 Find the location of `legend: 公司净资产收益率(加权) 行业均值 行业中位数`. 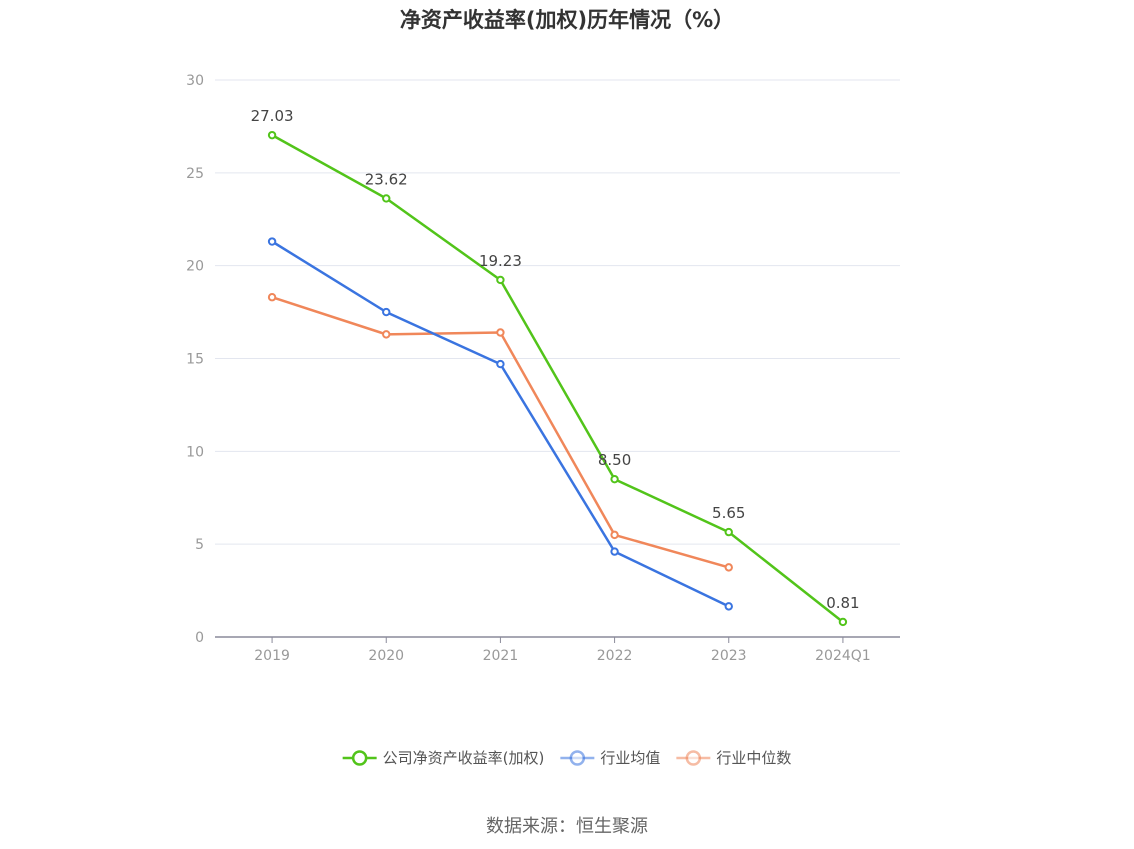

legend: 公司净资产收益率(加权) 行业均值 行业中位数 is located at coordinates (566, 758).